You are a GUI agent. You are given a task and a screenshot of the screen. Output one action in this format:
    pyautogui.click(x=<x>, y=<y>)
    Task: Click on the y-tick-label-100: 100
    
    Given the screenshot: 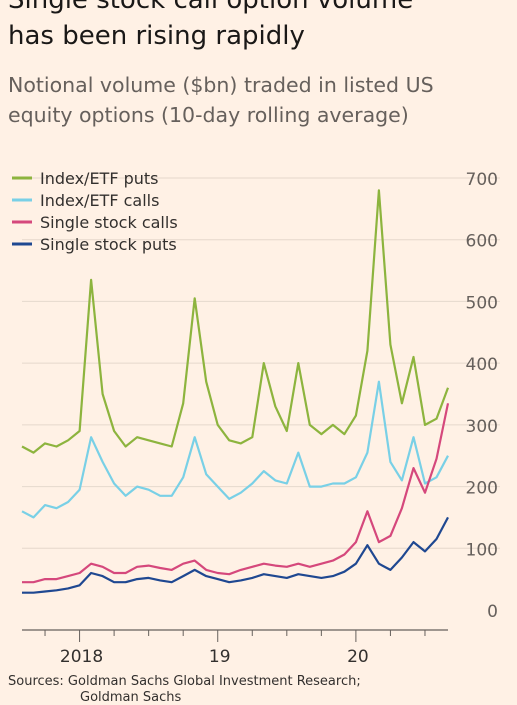 What is the action you would take?
    pyautogui.click(x=482, y=550)
    